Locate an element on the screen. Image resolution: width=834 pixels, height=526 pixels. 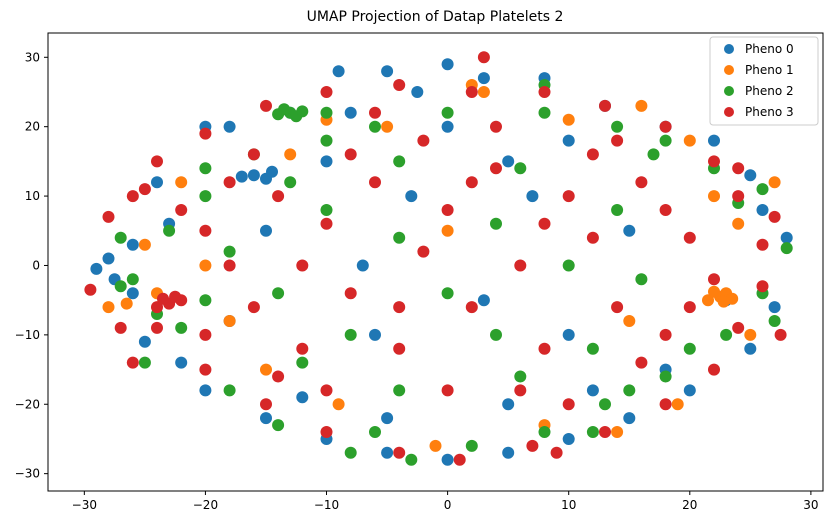
x-tick-label: 10 is located at coordinates (568, 505).